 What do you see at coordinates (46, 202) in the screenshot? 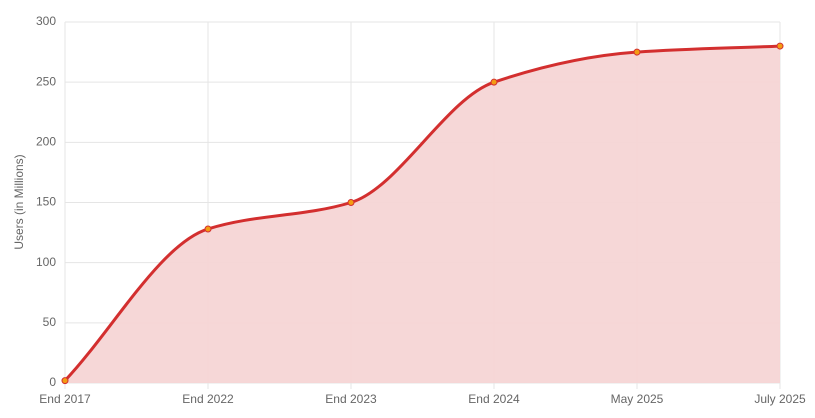
I see `y-tick-label: 150` at bounding box center [46, 202].